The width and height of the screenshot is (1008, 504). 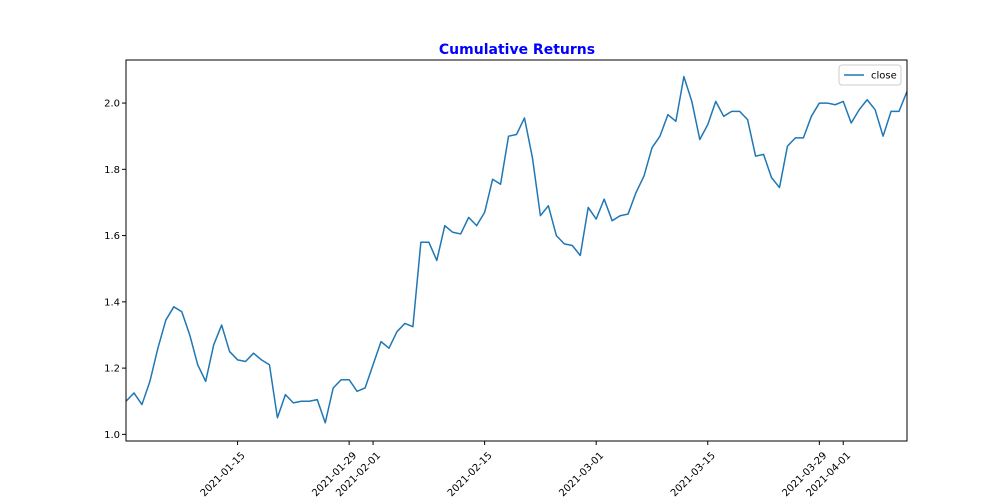 I want to click on legend: close, so click(x=870, y=75).